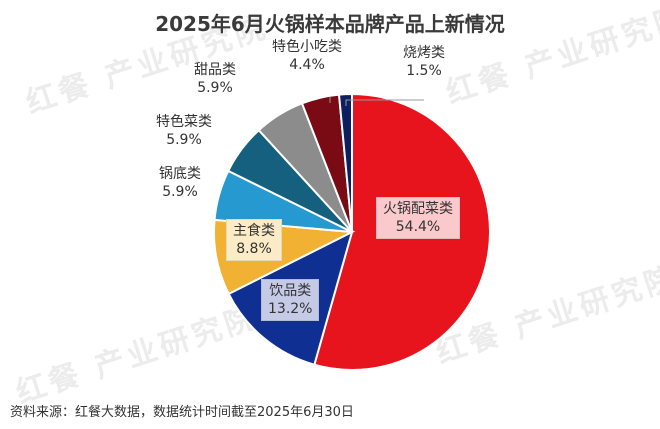 The image size is (660, 429). Describe the element at coordinates (418, 218) in the screenshot. I see `slice-label: 火锅配菜类 54.4%` at that location.